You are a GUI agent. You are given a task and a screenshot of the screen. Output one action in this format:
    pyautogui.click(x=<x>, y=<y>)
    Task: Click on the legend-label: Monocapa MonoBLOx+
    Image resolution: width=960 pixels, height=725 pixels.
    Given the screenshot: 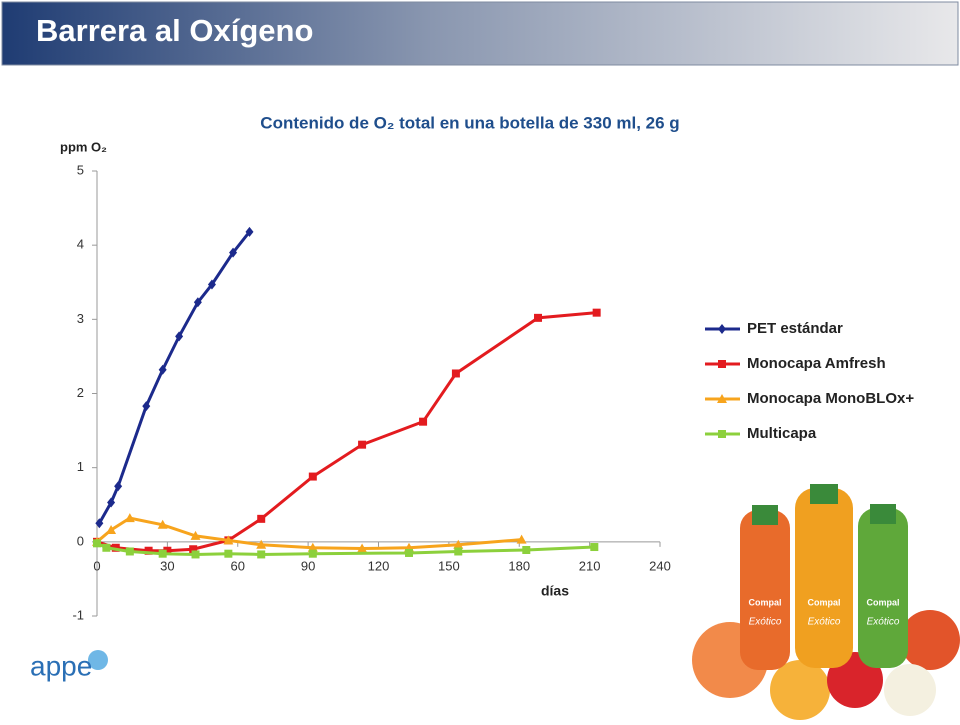 What is the action you would take?
    pyautogui.click(x=830, y=398)
    